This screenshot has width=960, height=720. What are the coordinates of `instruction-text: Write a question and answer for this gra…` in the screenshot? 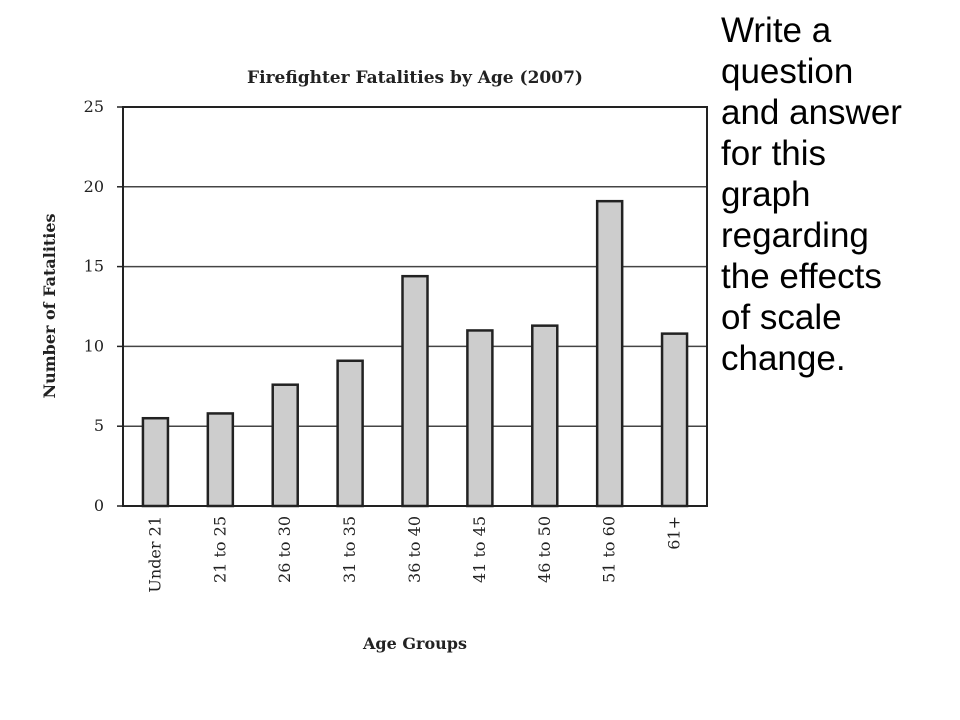 It's located at (811, 194).